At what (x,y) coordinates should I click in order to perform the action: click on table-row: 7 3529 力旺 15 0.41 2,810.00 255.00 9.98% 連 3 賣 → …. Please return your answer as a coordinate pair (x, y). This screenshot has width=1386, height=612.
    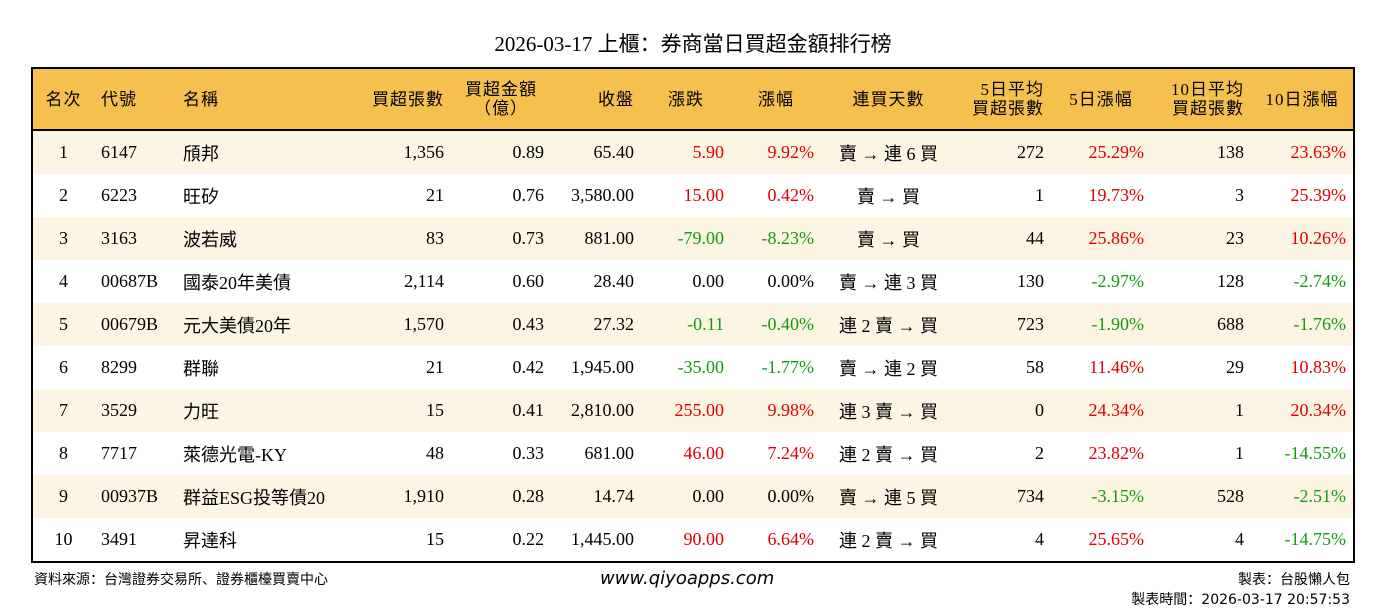
    Looking at the image, I should click on (693, 410).